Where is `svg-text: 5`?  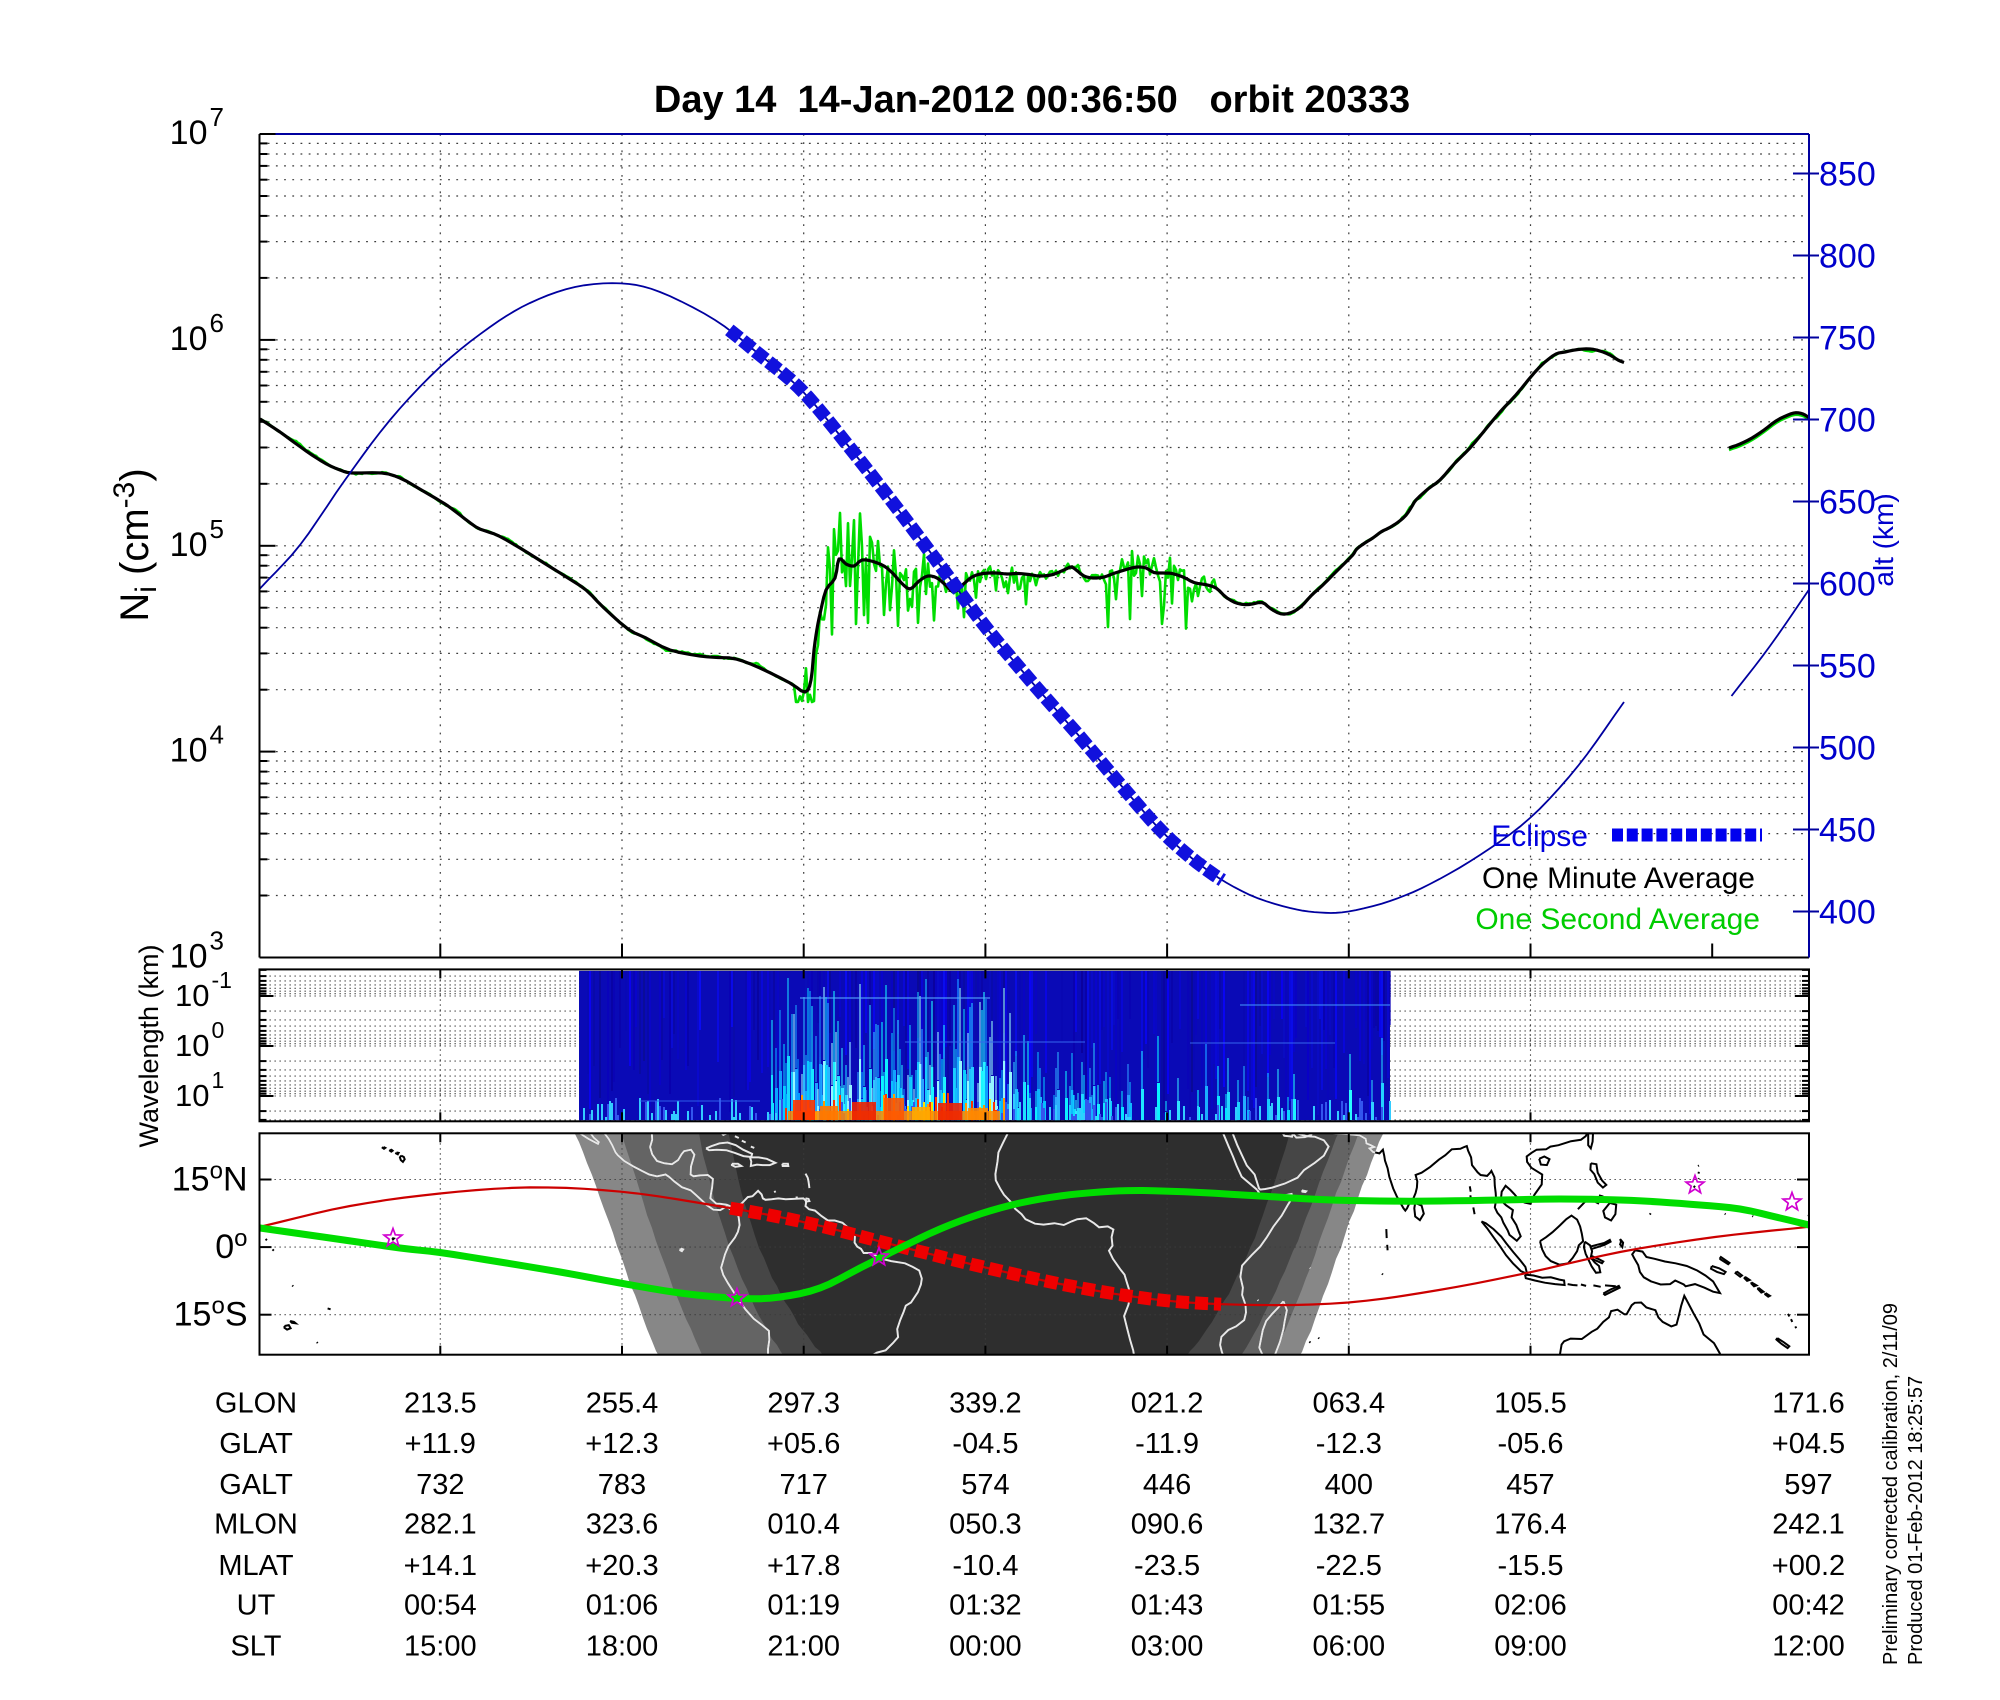 svg-text: 5 is located at coordinates (217, 529).